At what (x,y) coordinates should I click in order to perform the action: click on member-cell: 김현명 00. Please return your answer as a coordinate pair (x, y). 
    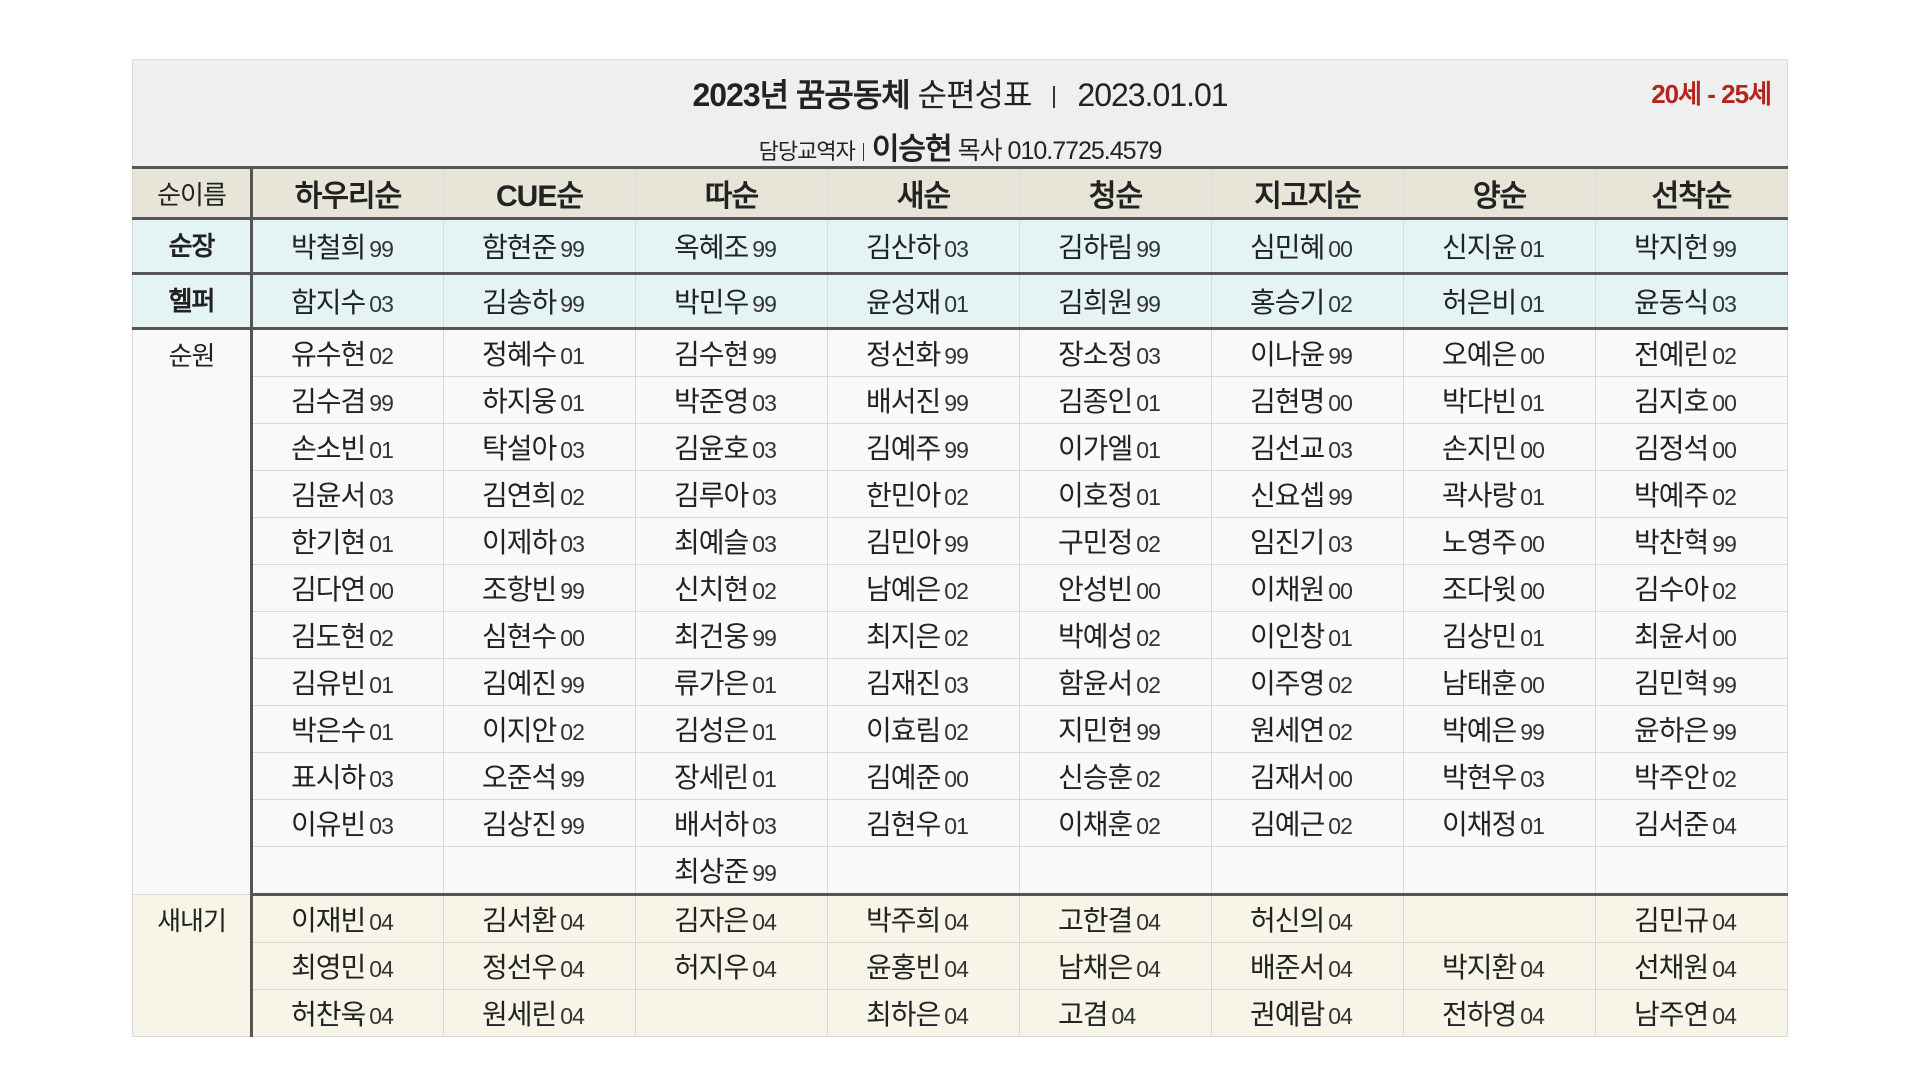
    Looking at the image, I should click on (1307, 400).